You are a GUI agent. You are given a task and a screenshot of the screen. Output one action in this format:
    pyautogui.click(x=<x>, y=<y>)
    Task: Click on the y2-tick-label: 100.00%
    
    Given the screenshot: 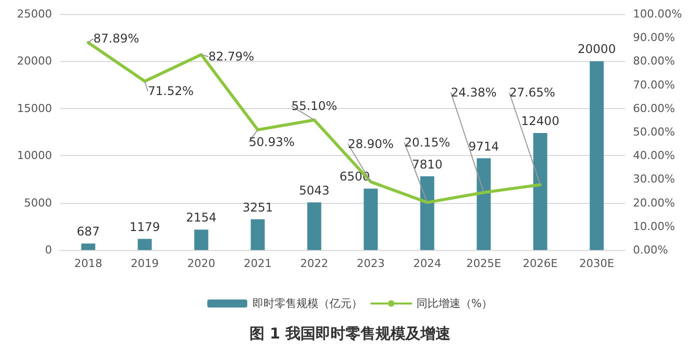 What is the action you would take?
    pyautogui.click(x=657, y=14)
    